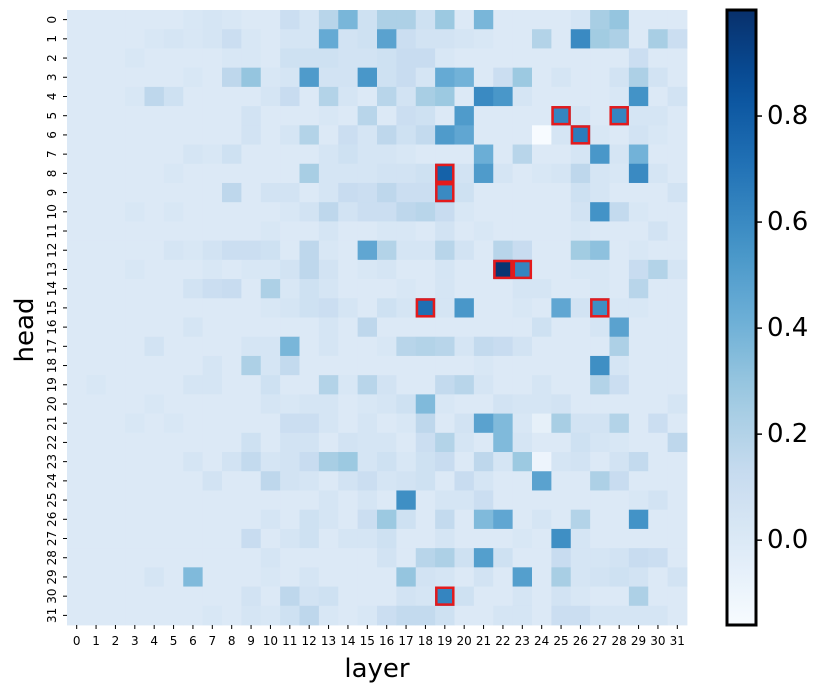 The image size is (825, 693). What do you see at coordinates (212, 641) in the screenshot?
I see `x-tick-label: 7` at bounding box center [212, 641].